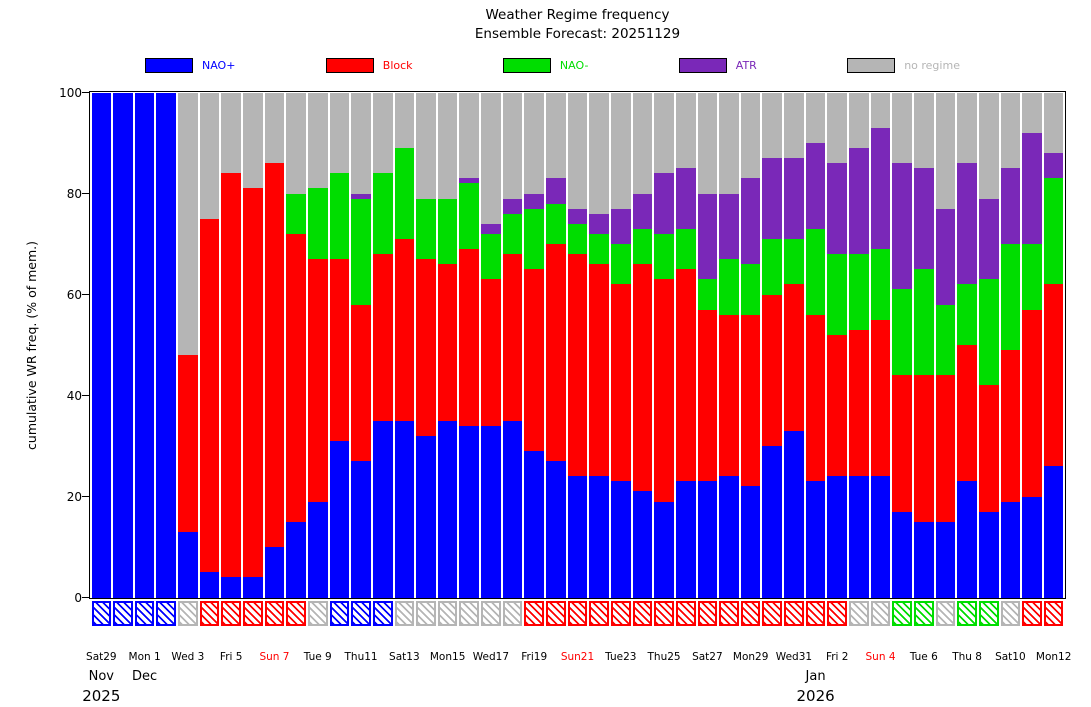  Describe the element at coordinates (573, 696) in the screenshot. I see `year-labels: 2025 2026` at that location.